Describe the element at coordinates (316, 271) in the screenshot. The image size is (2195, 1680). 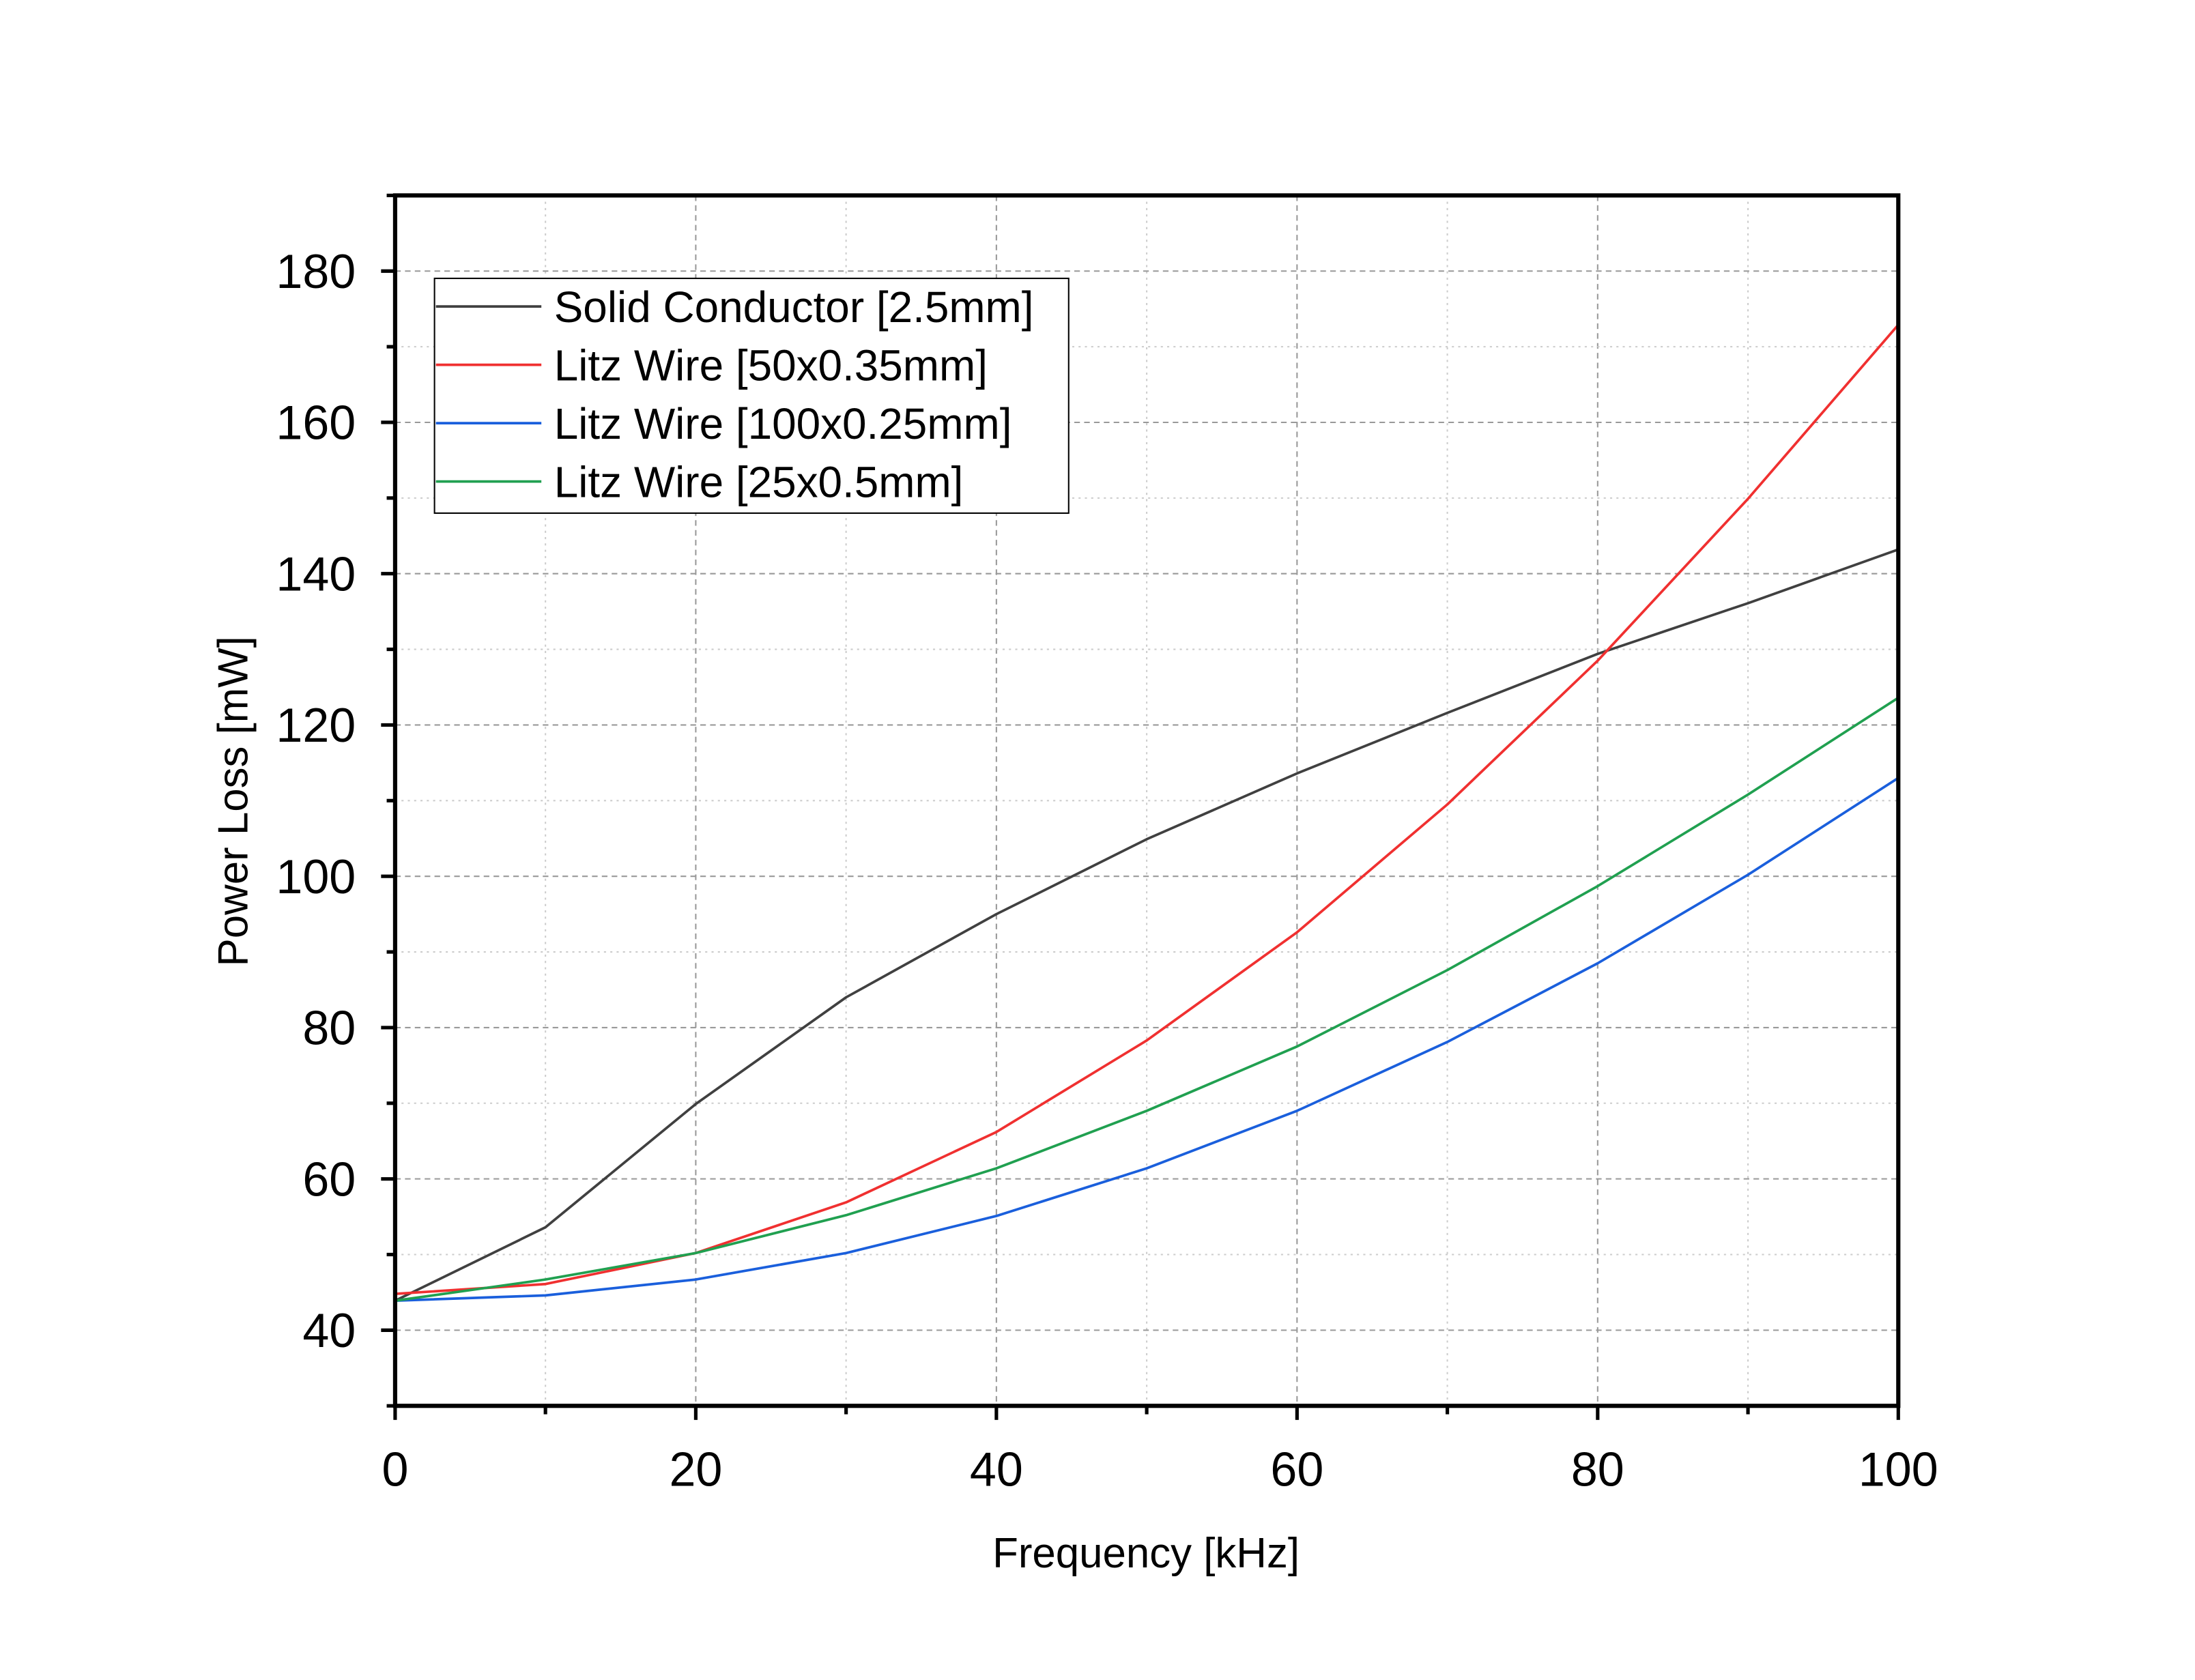
I see `y-tick-label: 180` at that location.